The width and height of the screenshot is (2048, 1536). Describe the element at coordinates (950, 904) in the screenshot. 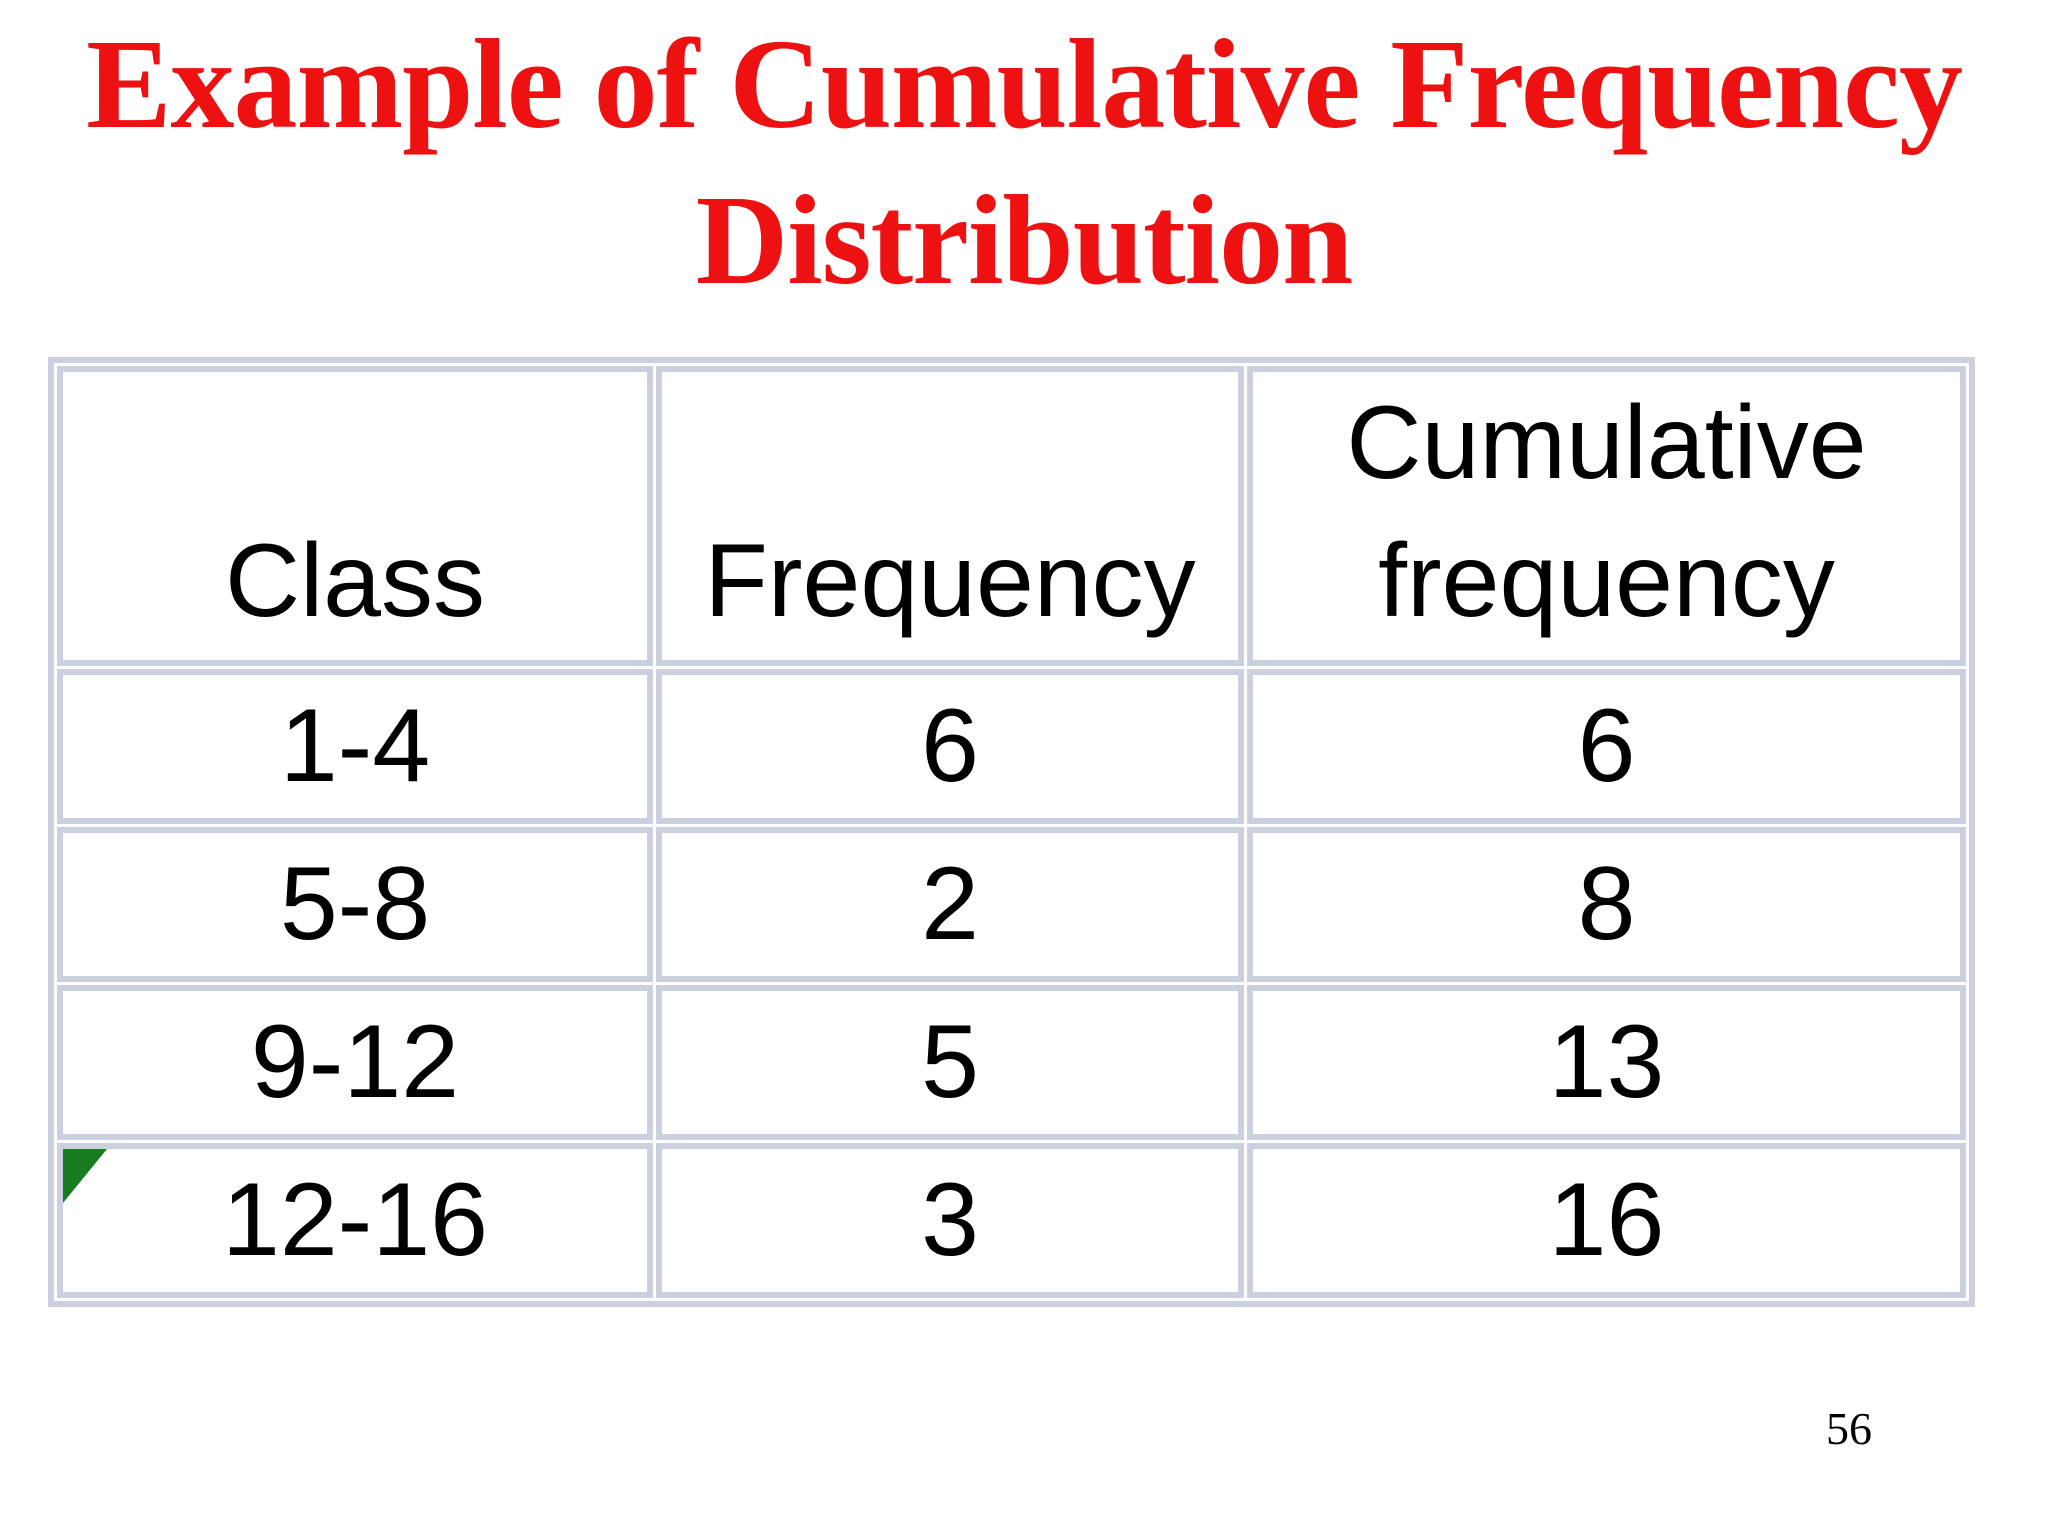

I see `frequency-cell: 2` at that location.